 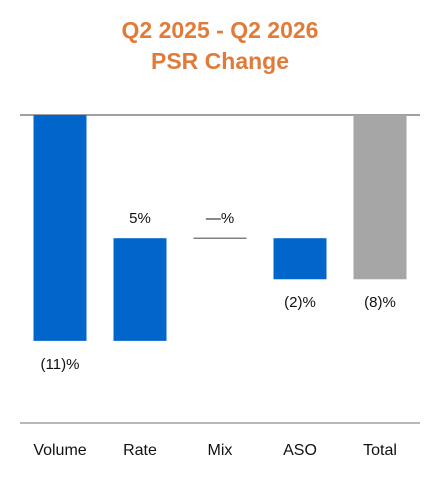 What do you see at coordinates (300, 450) in the screenshot?
I see `x-tick-label: ASO` at bounding box center [300, 450].